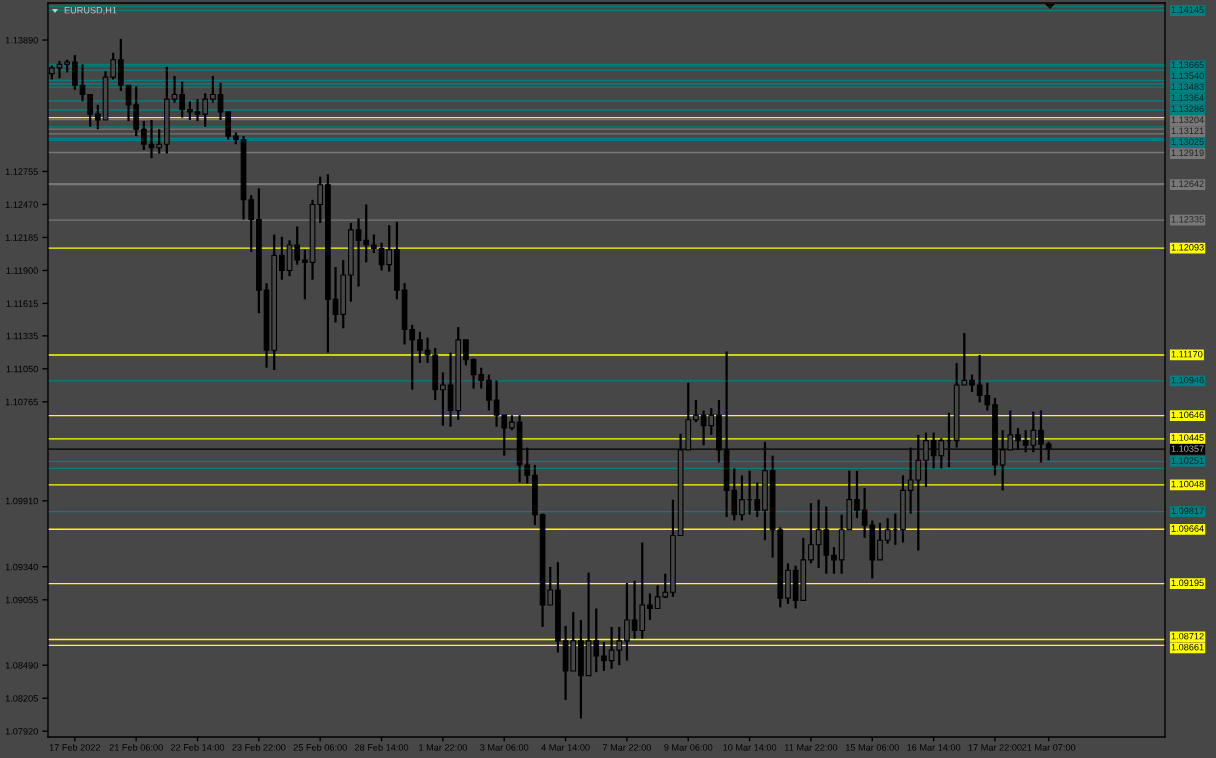  I want to click on y-tick-label: 1.10765, so click(21, 402).